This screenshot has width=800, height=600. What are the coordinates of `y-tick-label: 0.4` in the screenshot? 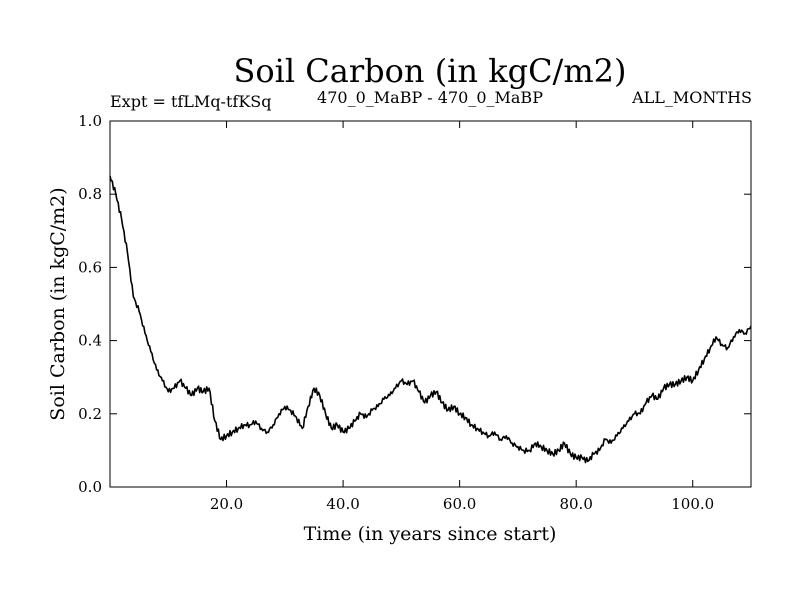 It's located at (90, 341).